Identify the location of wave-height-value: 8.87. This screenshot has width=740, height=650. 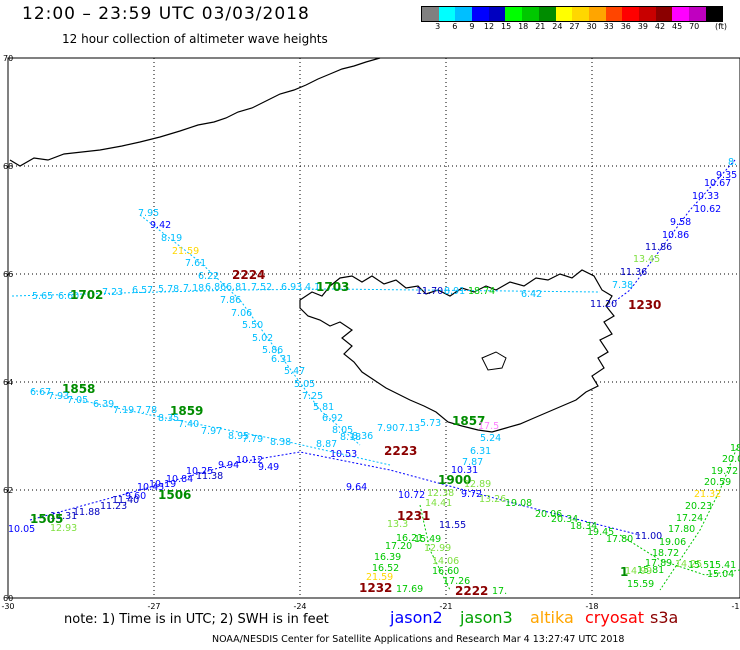
(326, 444).